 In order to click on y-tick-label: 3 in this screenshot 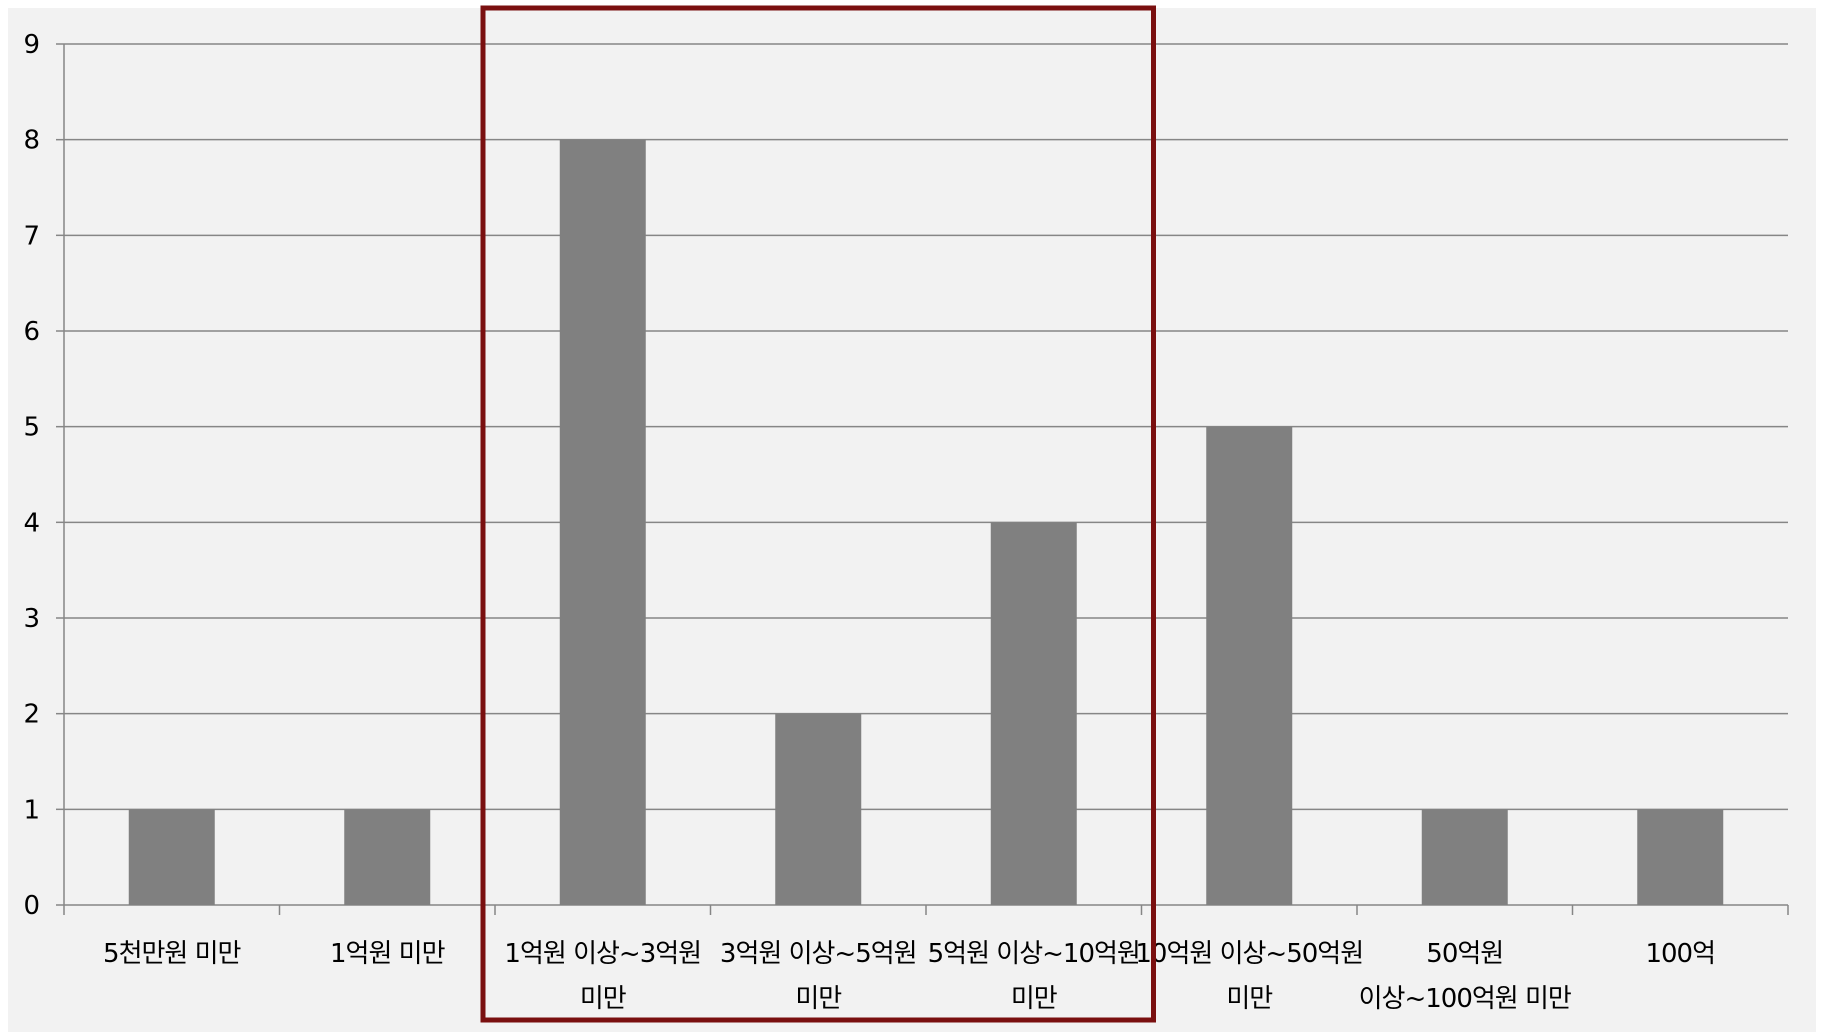, I will do `click(31, 619)`.